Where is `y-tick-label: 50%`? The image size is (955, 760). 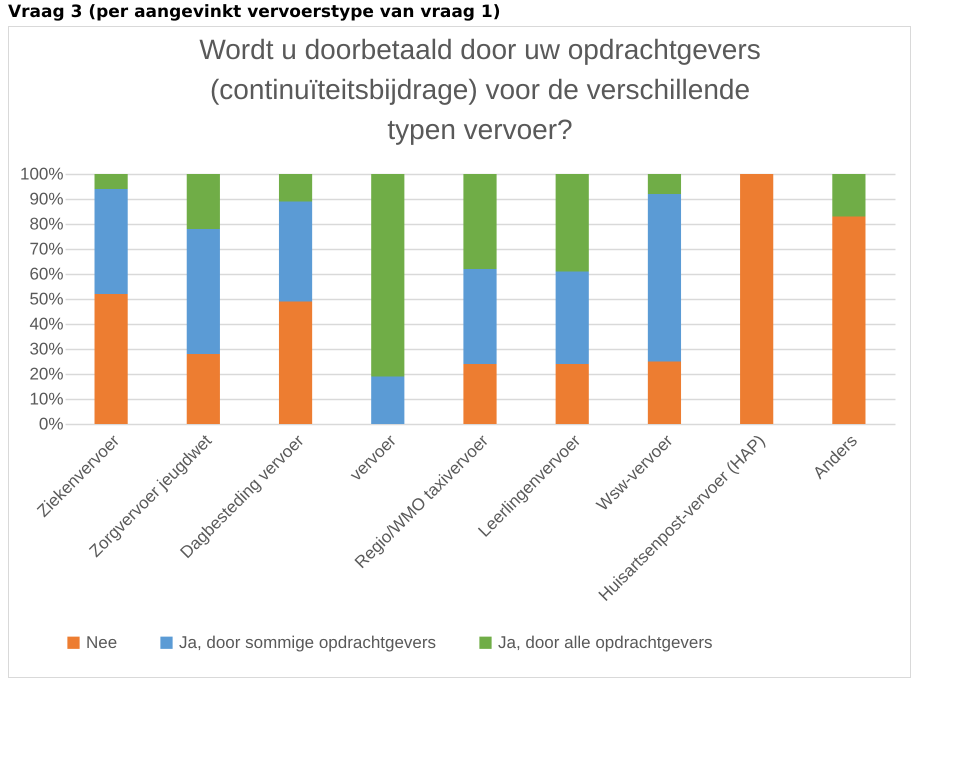
y-tick-label: 50% is located at coordinates (46, 299).